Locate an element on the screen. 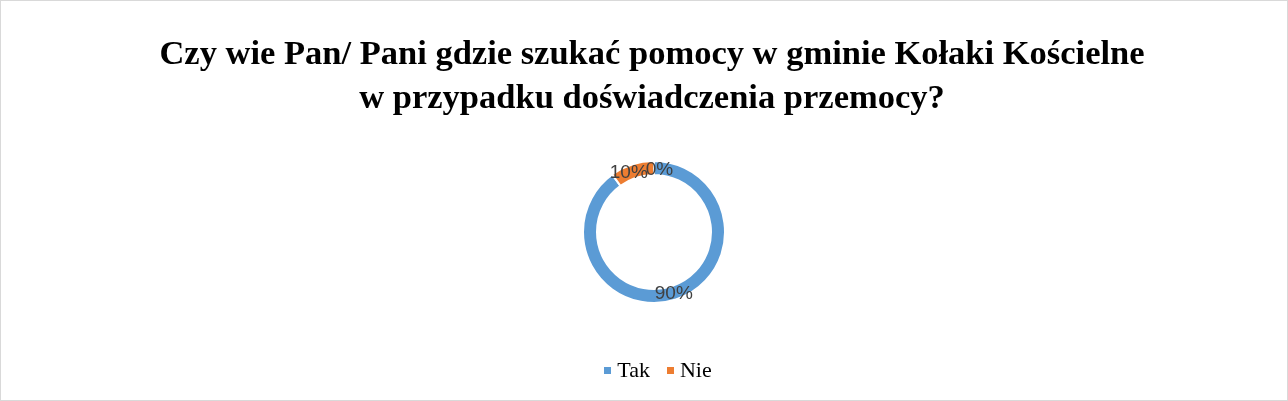 The height and width of the screenshot is (401, 1288). legend-label: Tak is located at coordinates (633, 370).